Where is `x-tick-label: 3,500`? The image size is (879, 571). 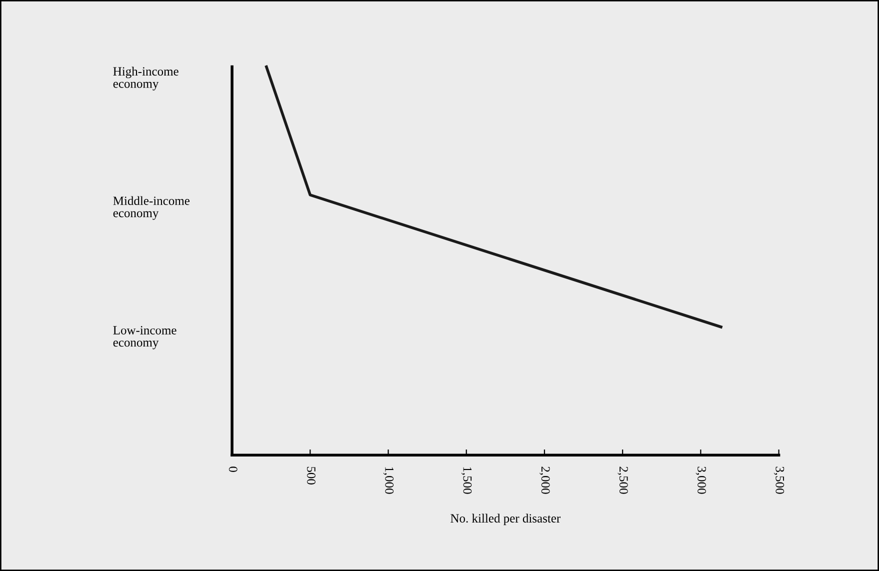 x-tick-label: 3,500 is located at coordinates (779, 480).